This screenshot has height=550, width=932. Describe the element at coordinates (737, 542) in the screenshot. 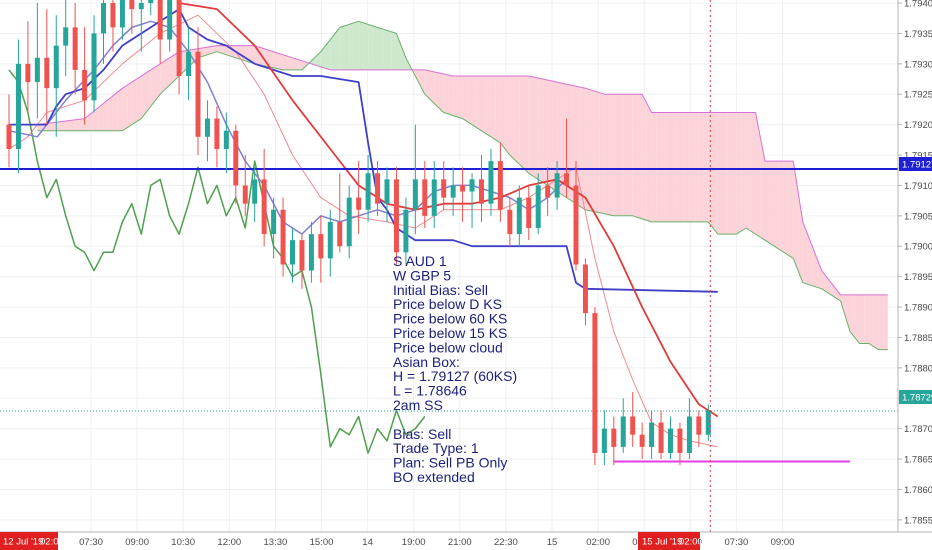

I see `time-tick-label: 07:30` at that location.